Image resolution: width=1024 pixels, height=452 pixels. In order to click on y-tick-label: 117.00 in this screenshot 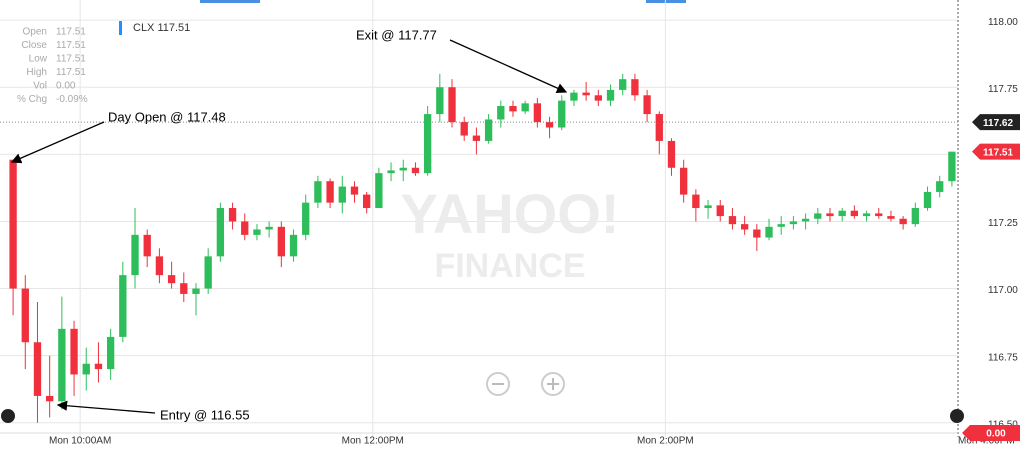, I will do `click(1003, 290)`.